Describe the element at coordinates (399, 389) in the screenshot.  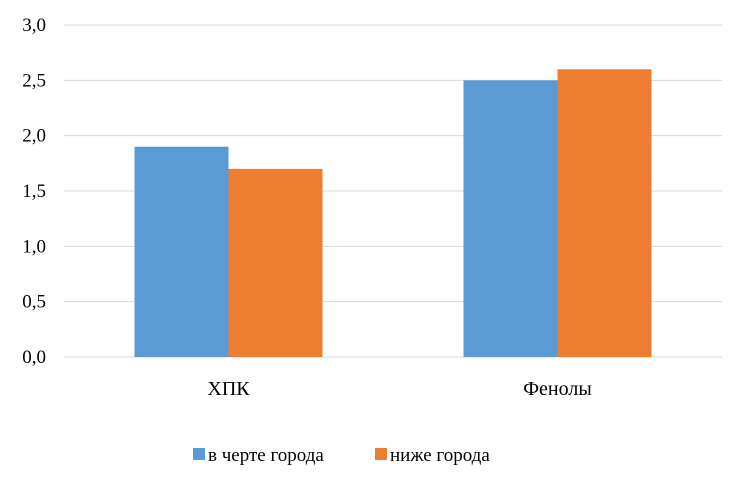
I see `x-axis-tick-labels: ХПК Фенолы` at that location.